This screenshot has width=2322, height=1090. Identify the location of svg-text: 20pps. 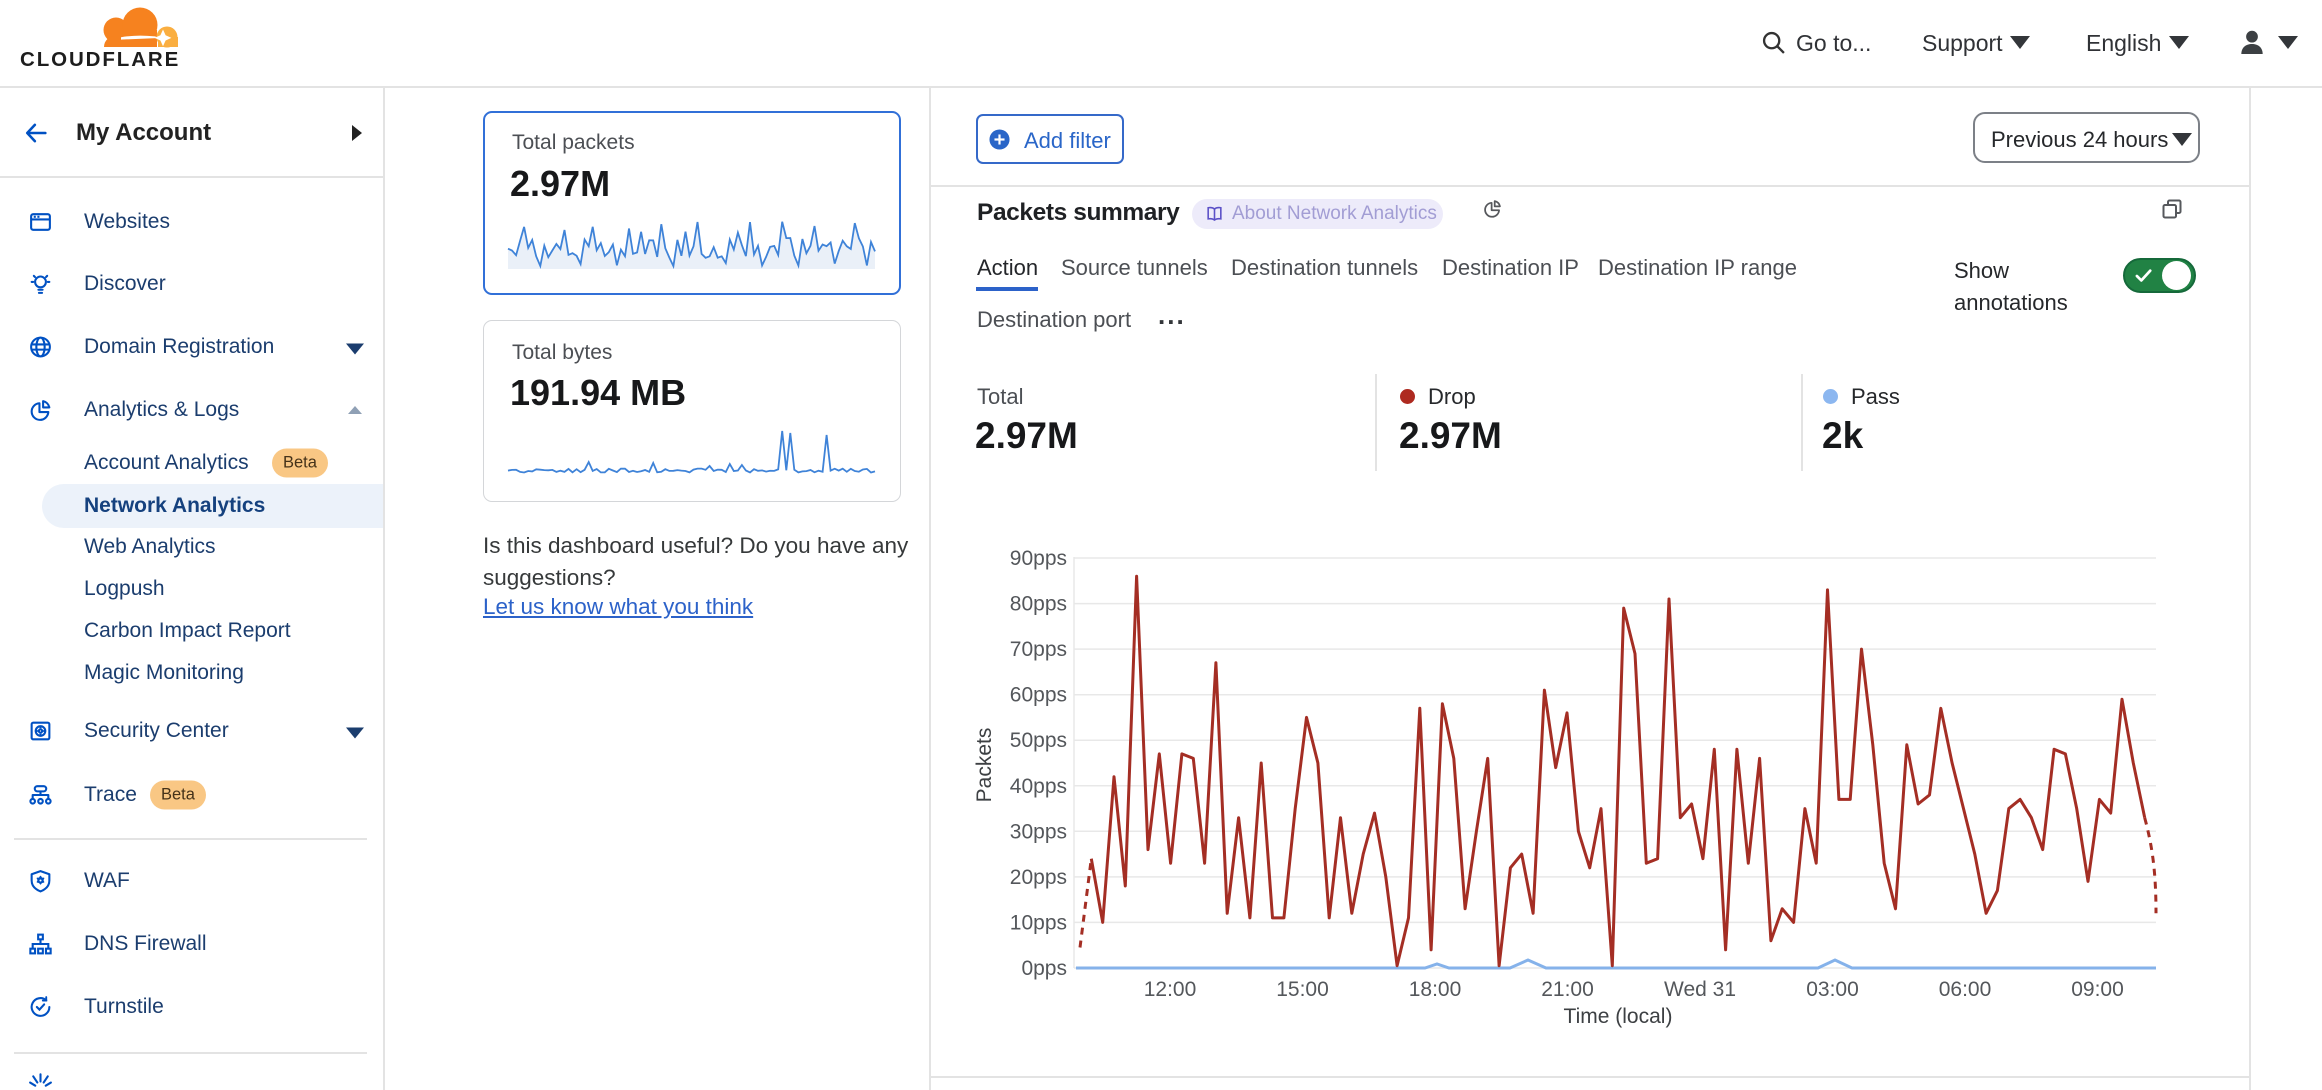
(1038, 877).